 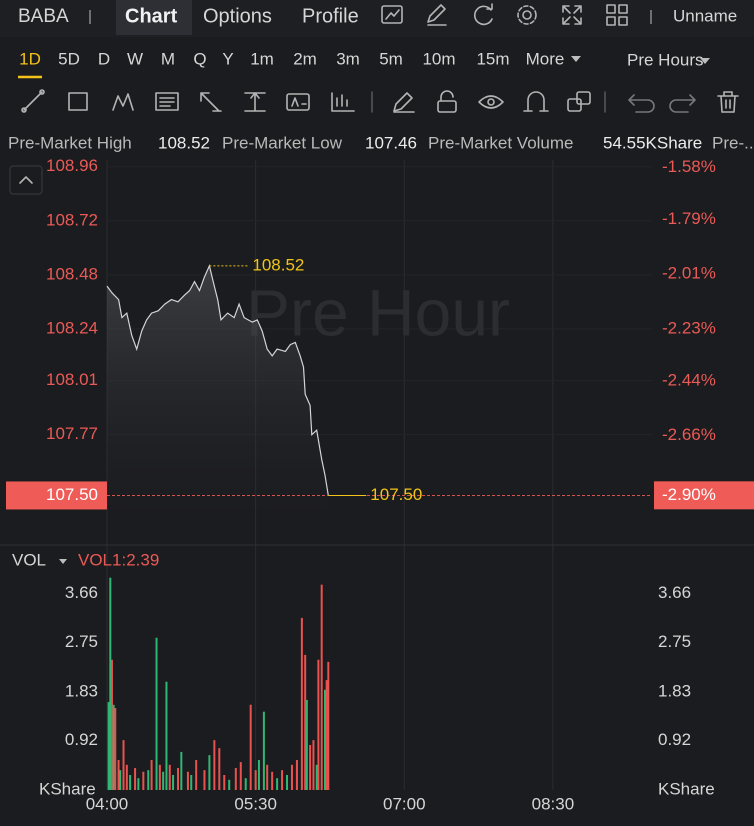 What do you see at coordinates (43, 16) in the screenshot?
I see `ticker: BABA` at bounding box center [43, 16].